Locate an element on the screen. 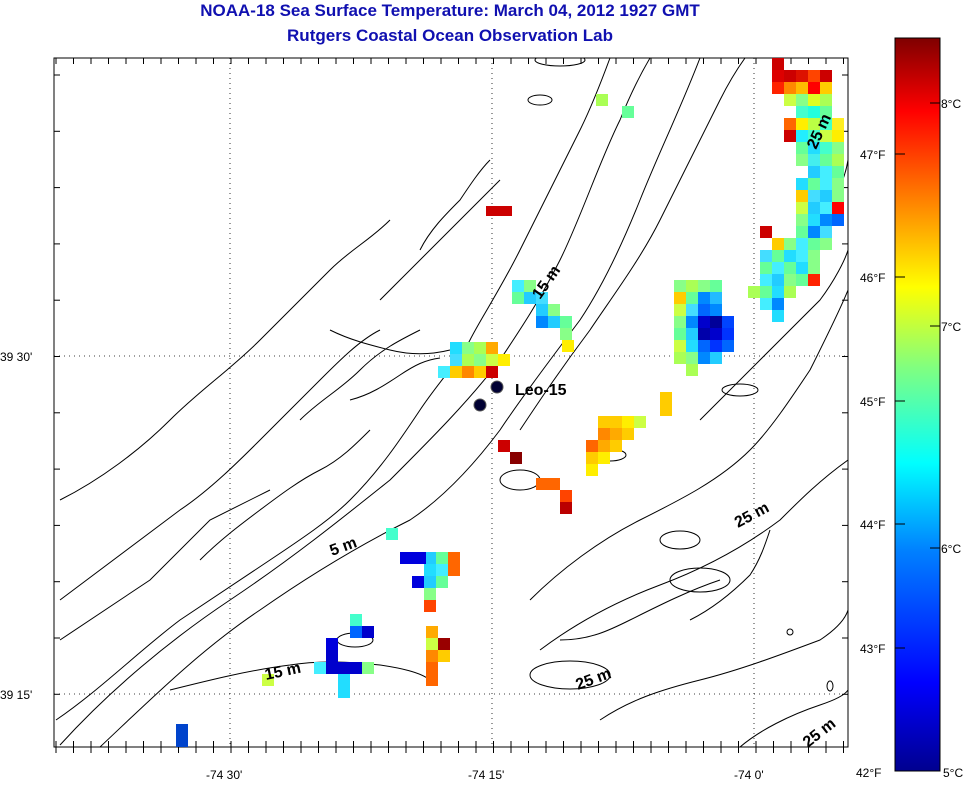  colorbar-celsius-label: 8°C is located at coordinates (951, 104).